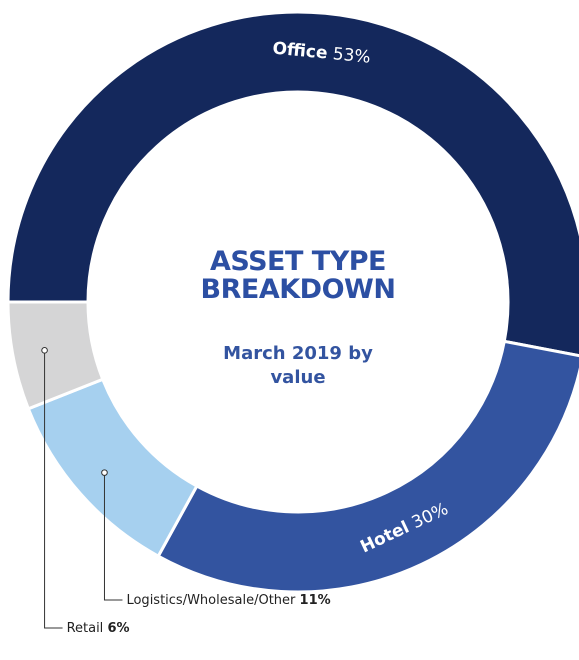  Describe the element at coordinates (118, 628) in the screenshot. I see `callout-value: 6%` at that location.